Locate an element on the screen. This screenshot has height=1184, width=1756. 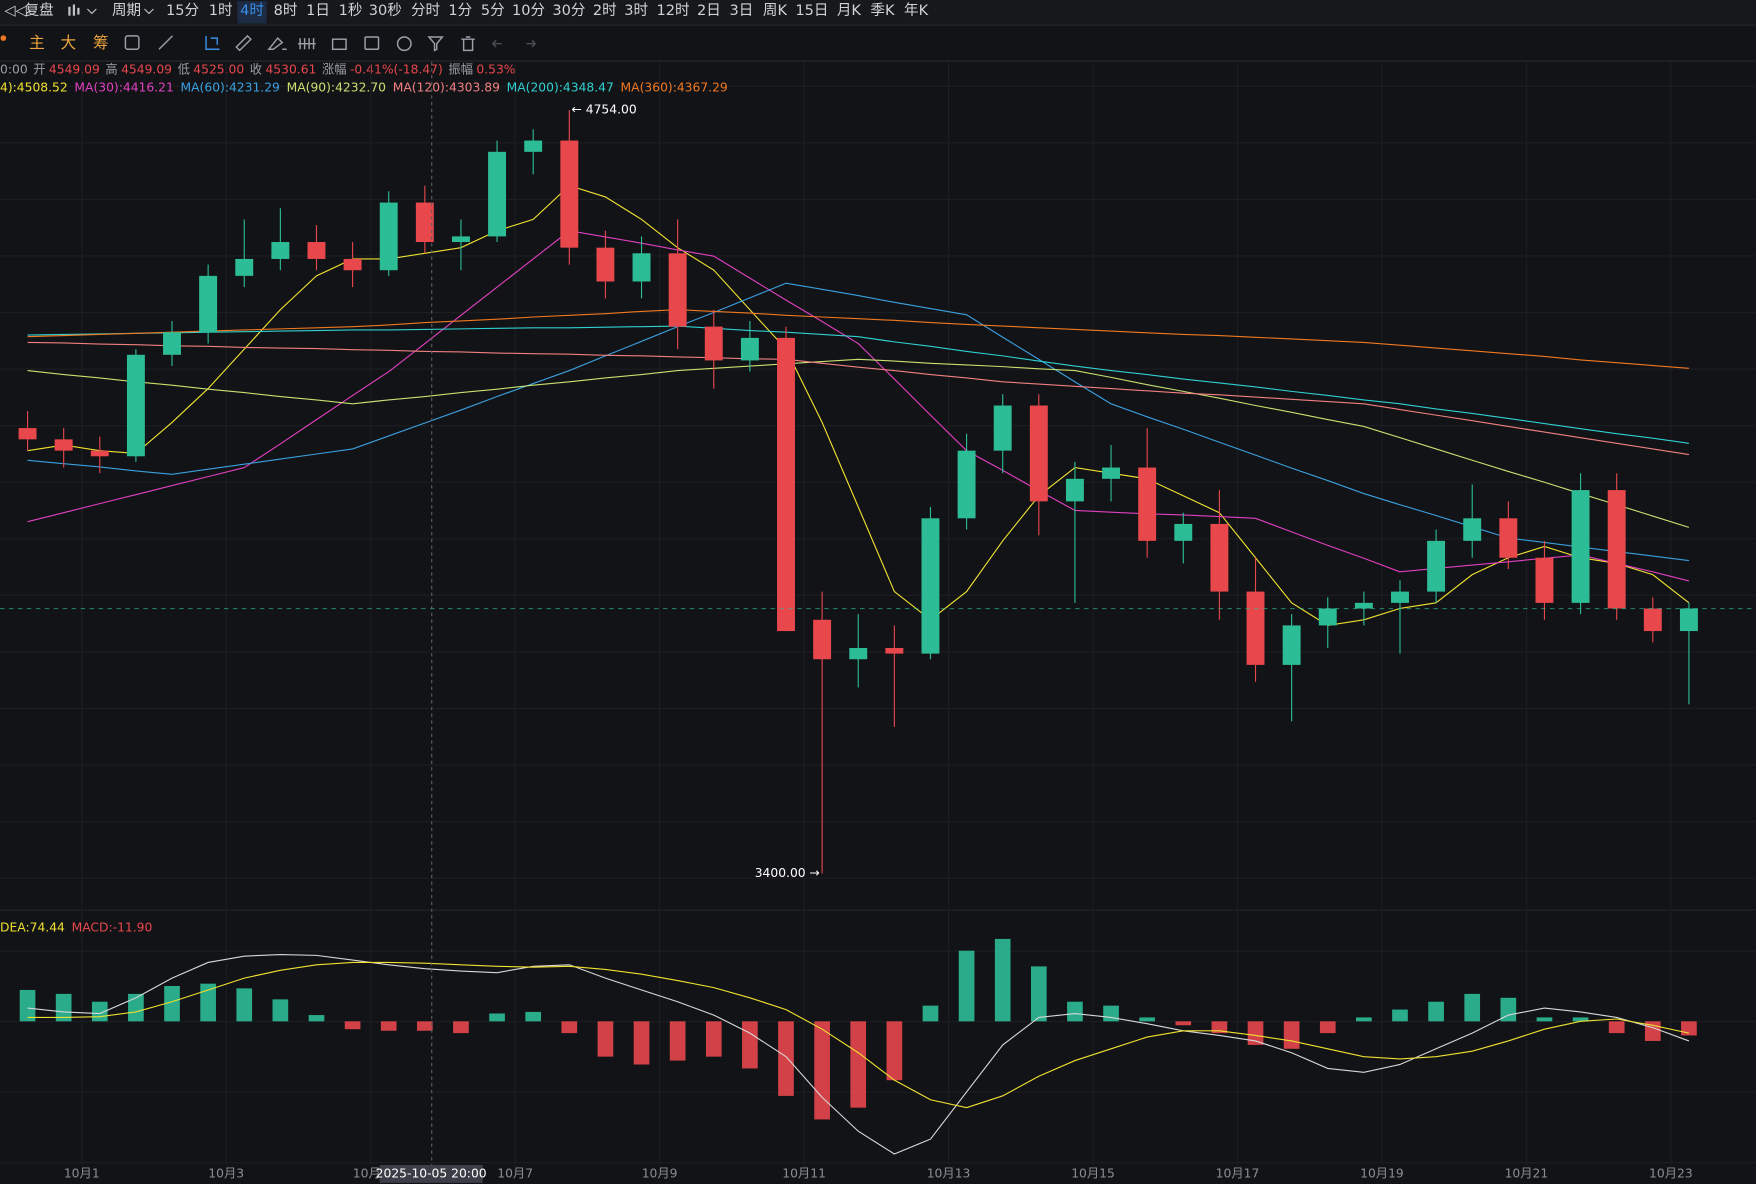
interval-tab: 分时 is located at coordinates (425, 10).